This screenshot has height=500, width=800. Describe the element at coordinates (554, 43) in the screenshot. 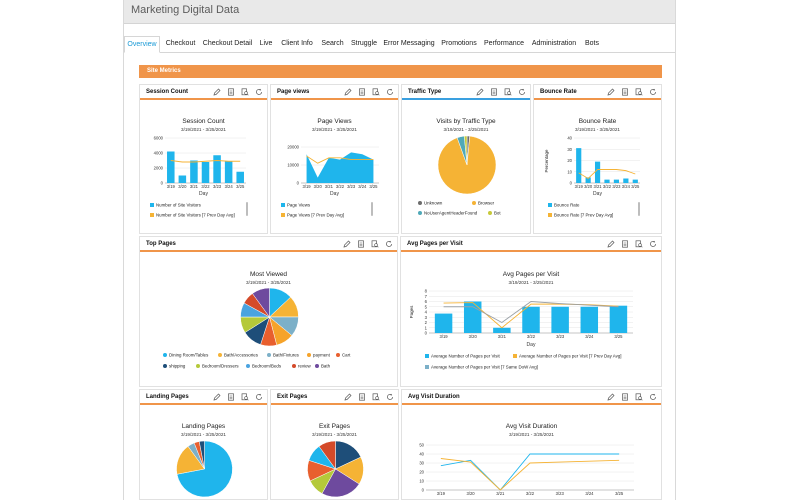

I see `tab-administration: Administration` at that location.